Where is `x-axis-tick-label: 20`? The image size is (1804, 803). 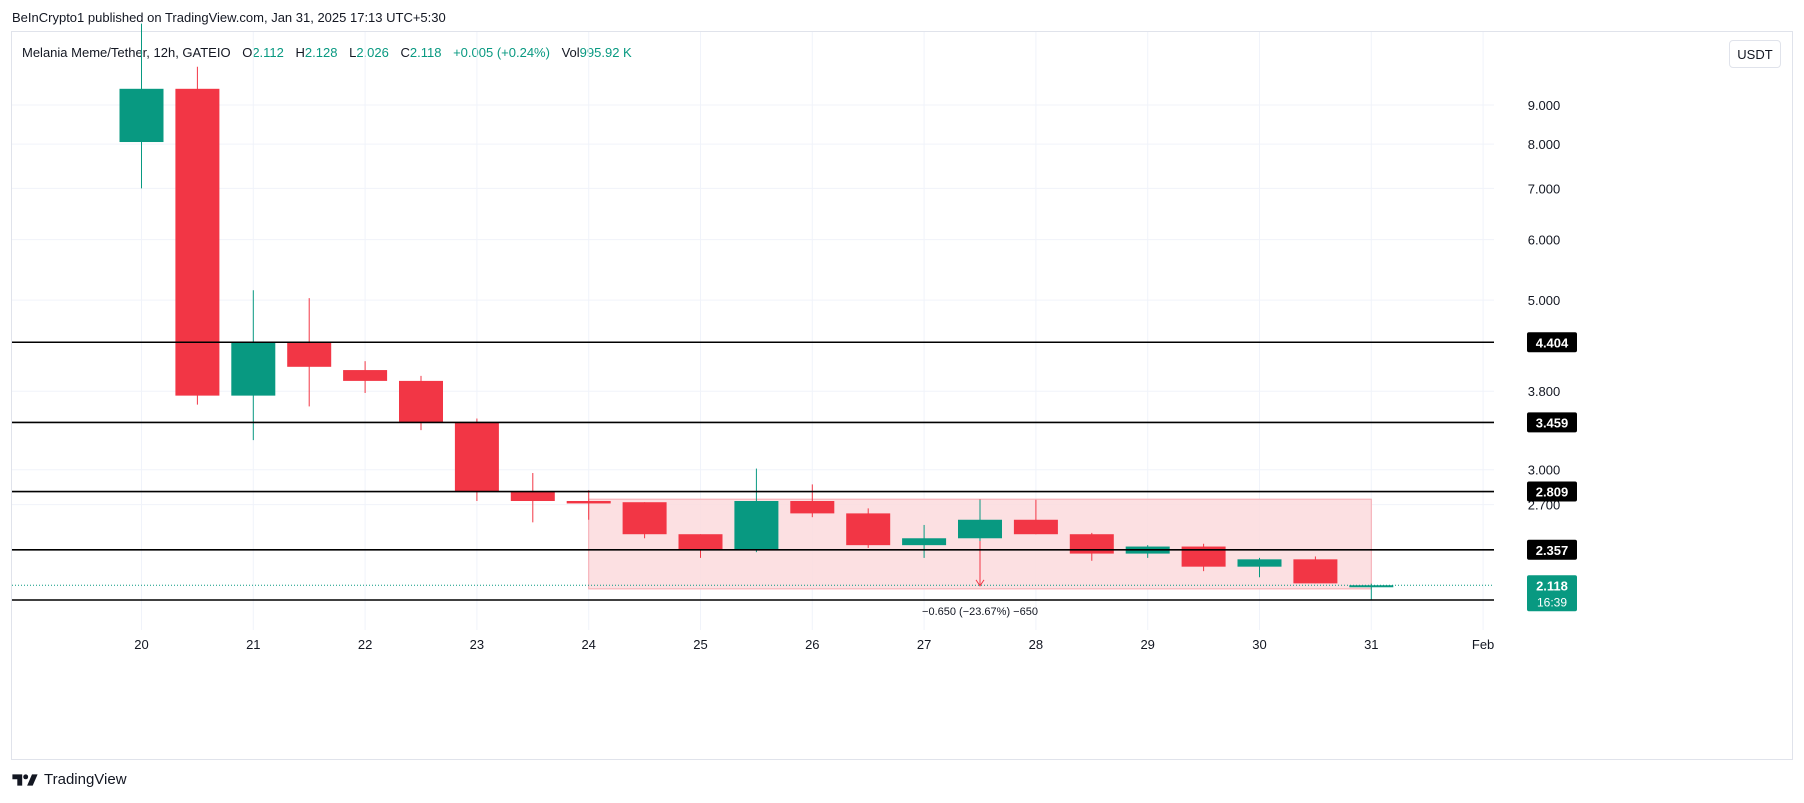 x-axis-tick-label: 20 is located at coordinates (141, 644).